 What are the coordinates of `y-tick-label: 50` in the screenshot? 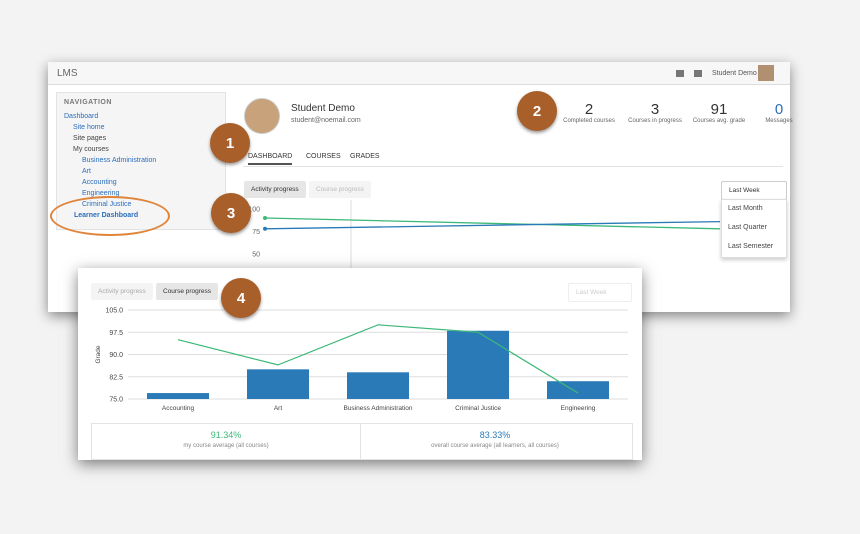 It's located at (256, 255).